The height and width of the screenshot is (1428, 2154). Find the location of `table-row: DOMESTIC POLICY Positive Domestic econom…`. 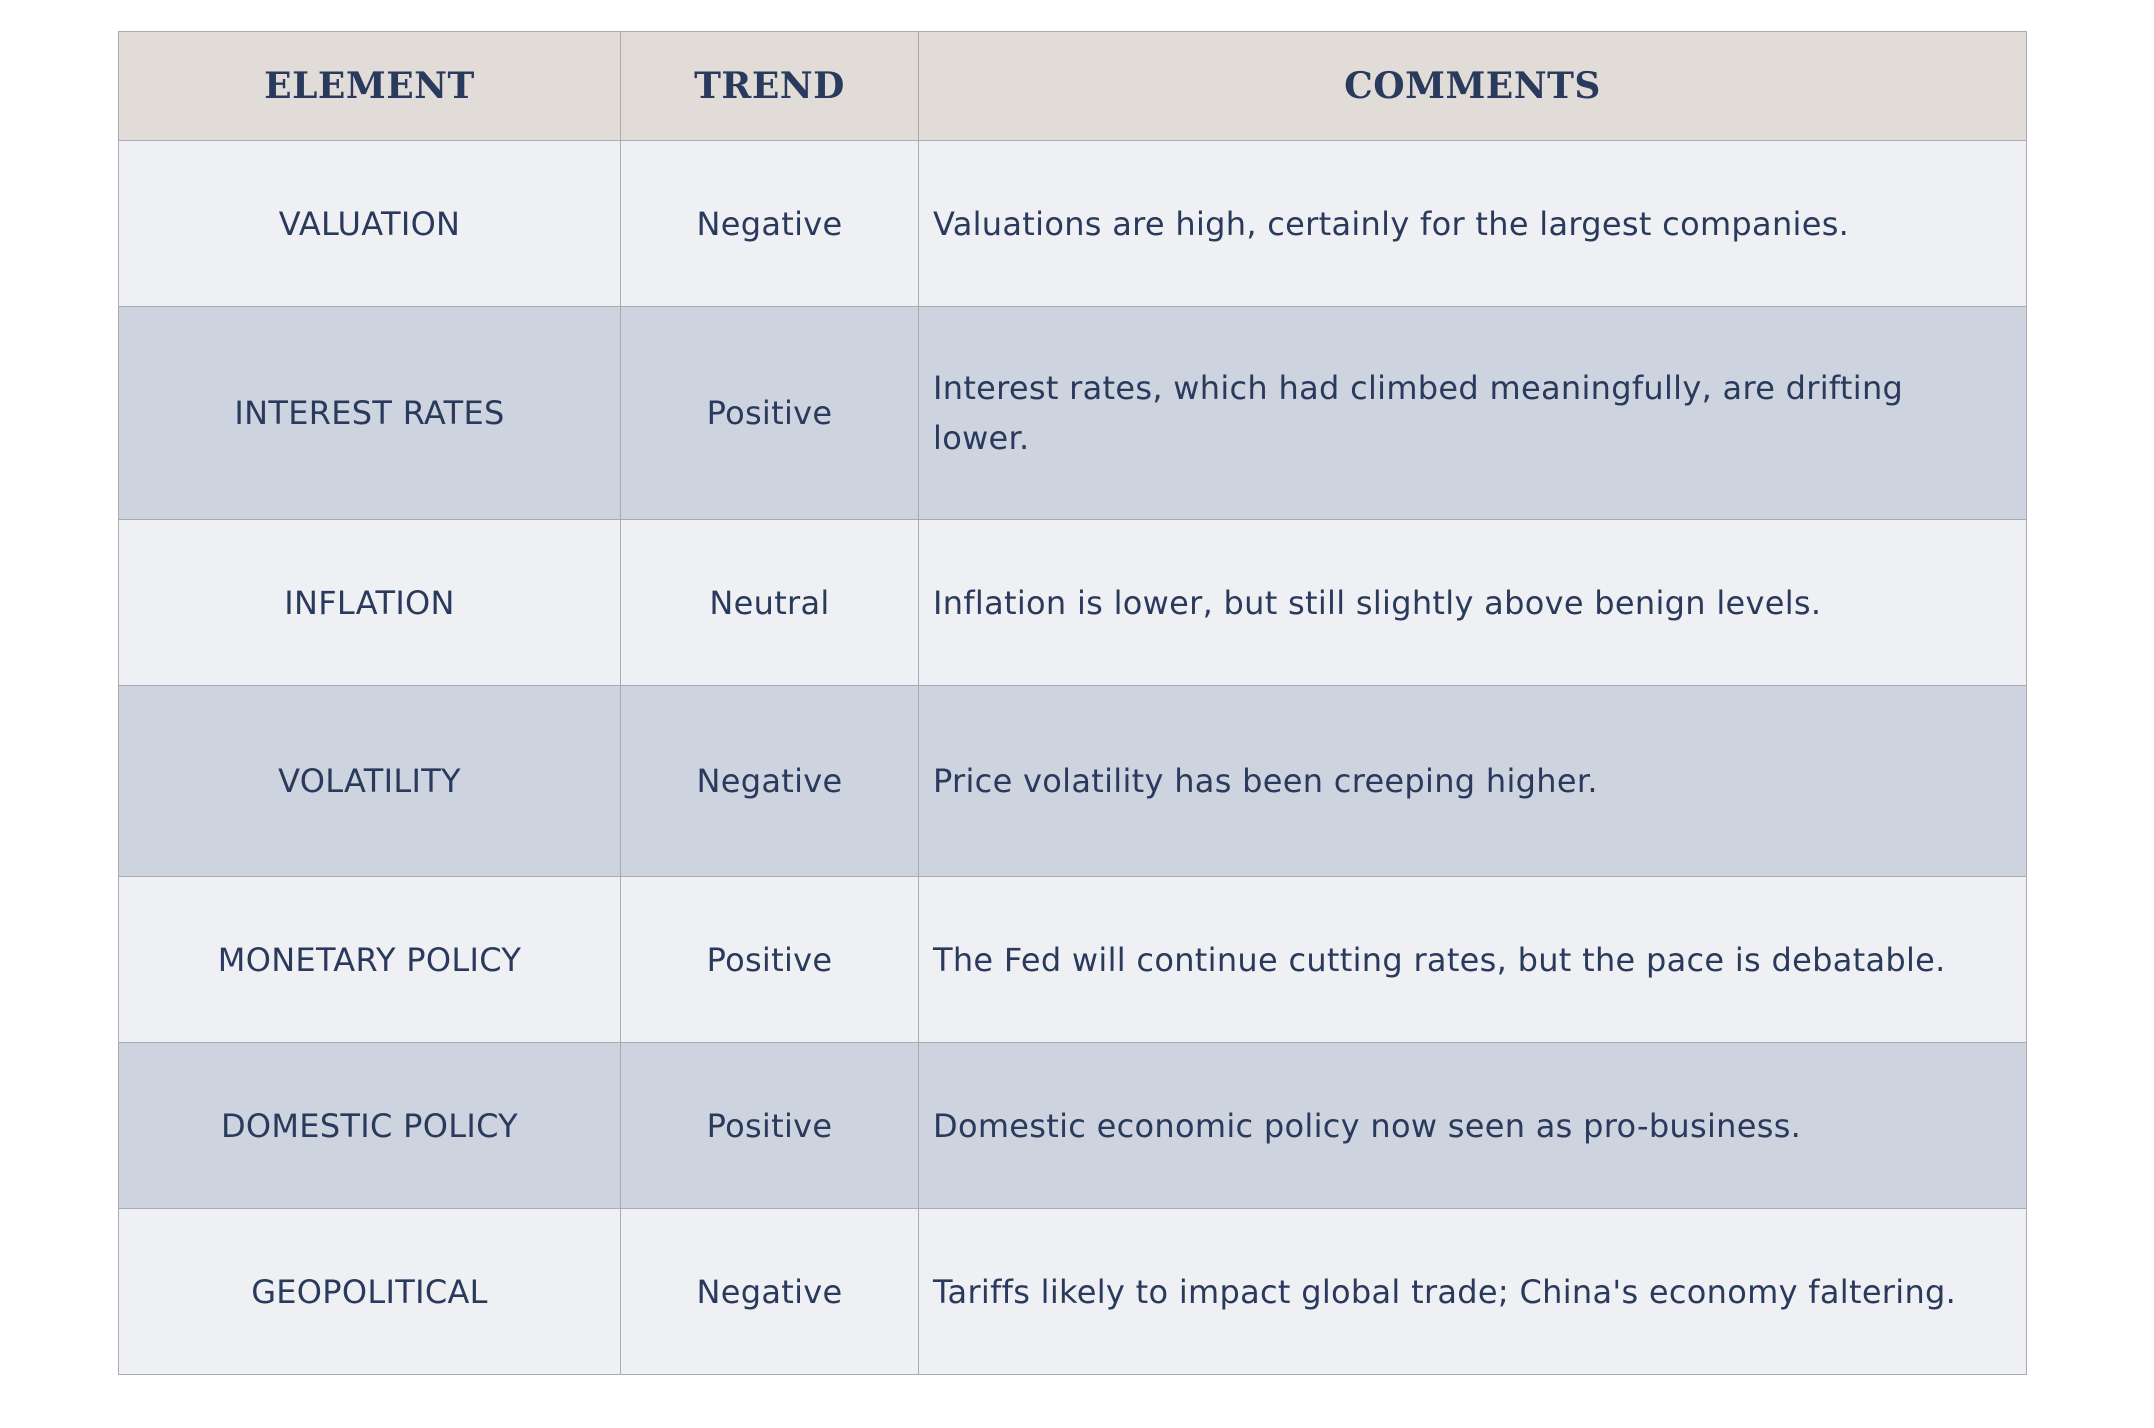

table-row: DOMESTIC POLICY Positive Domestic econom… is located at coordinates (1072, 1125).